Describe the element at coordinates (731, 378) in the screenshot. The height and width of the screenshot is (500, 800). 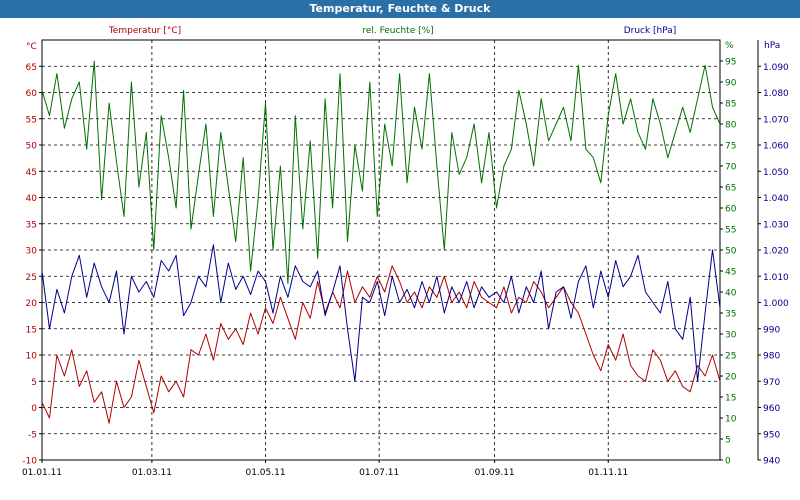
I see `humidity-tick-label: 20` at that location.